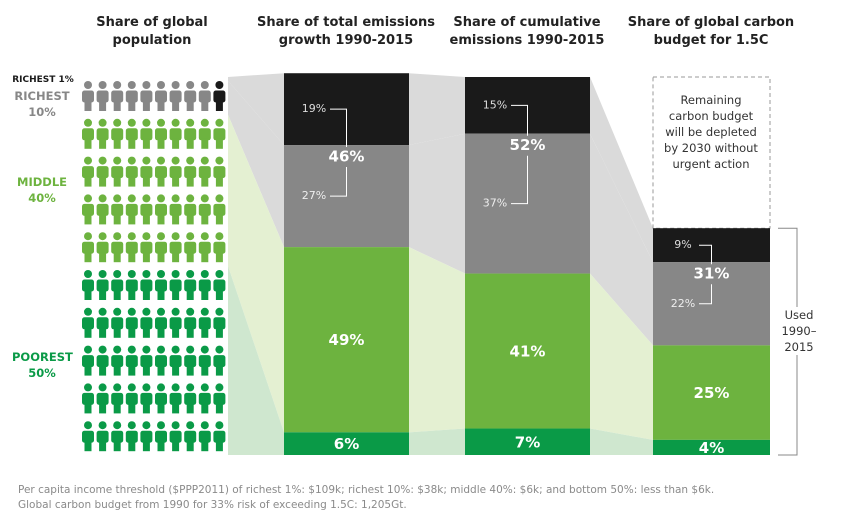 This screenshot has height=527, width=850. I want to click on value-label: 49%, so click(347, 340).